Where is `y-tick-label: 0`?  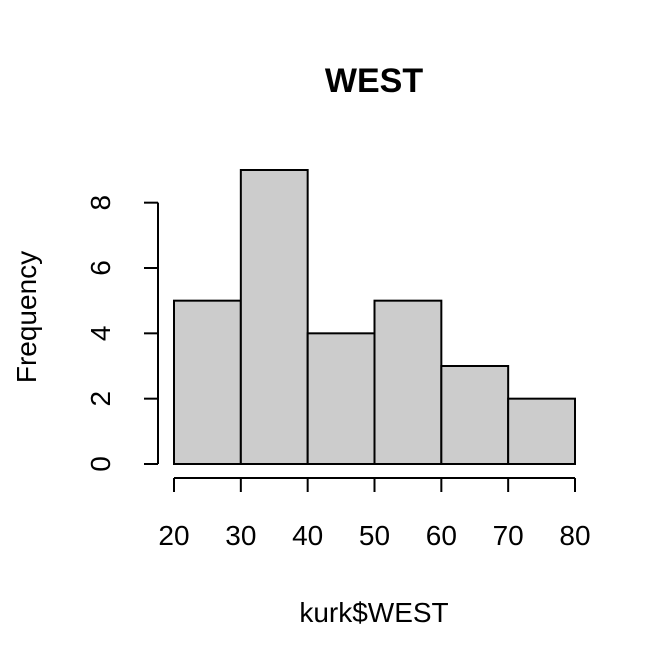 y-tick-label: 0 is located at coordinates (100, 464).